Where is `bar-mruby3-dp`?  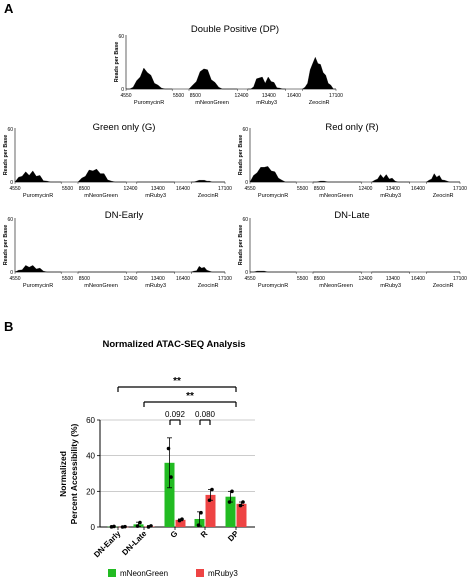 bar-mruby3-dp is located at coordinates (241, 515).